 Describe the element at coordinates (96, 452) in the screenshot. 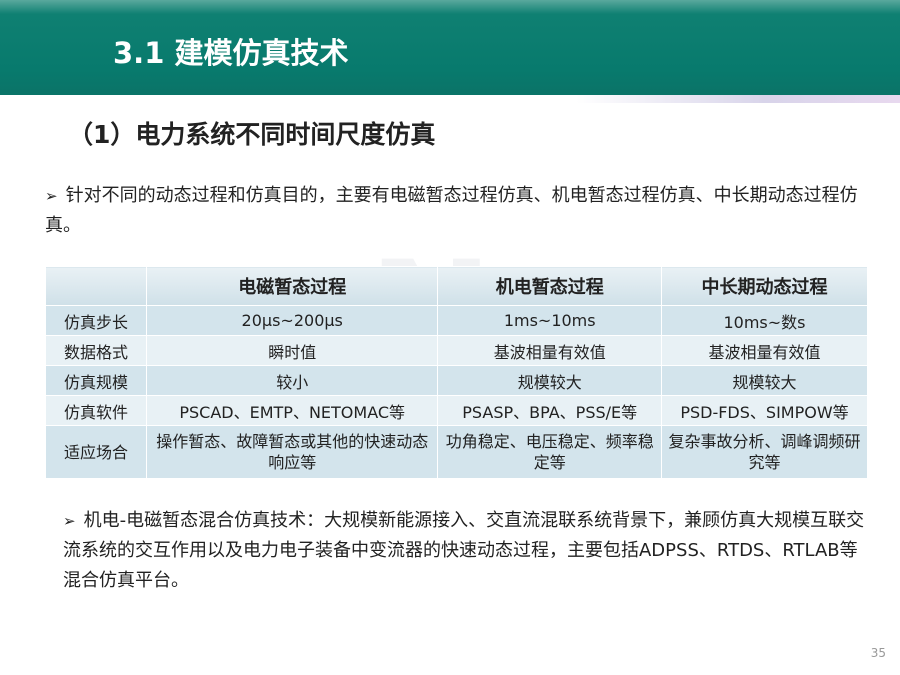

I see `row-header: 适应场合` at that location.